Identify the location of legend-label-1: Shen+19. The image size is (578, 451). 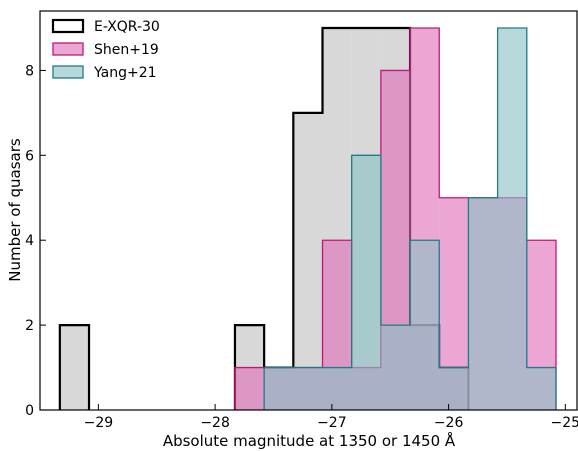
(126, 50).